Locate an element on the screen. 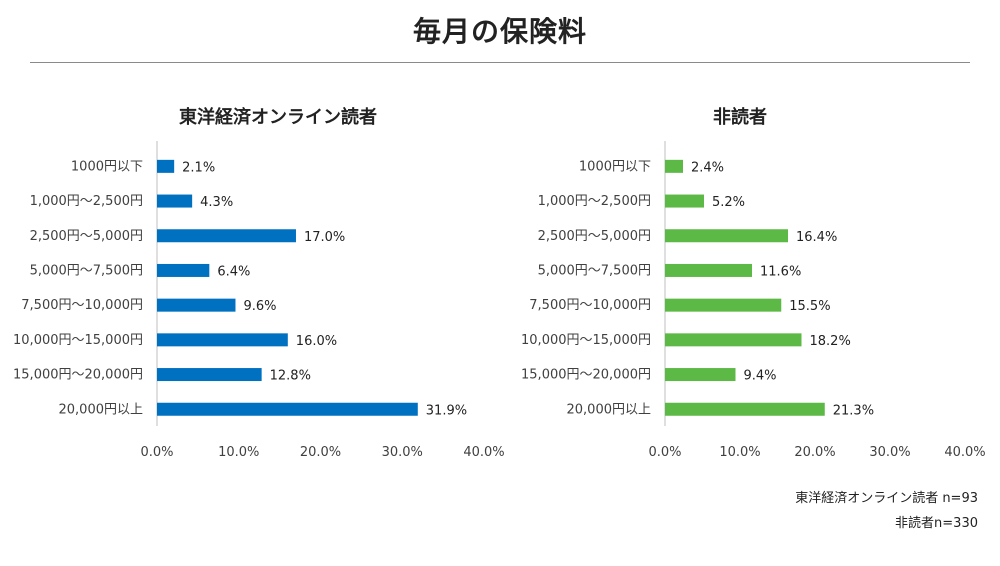 This screenshot has height=566, width=1000. data-label: 2.4% is located at coordinates (707, 167).